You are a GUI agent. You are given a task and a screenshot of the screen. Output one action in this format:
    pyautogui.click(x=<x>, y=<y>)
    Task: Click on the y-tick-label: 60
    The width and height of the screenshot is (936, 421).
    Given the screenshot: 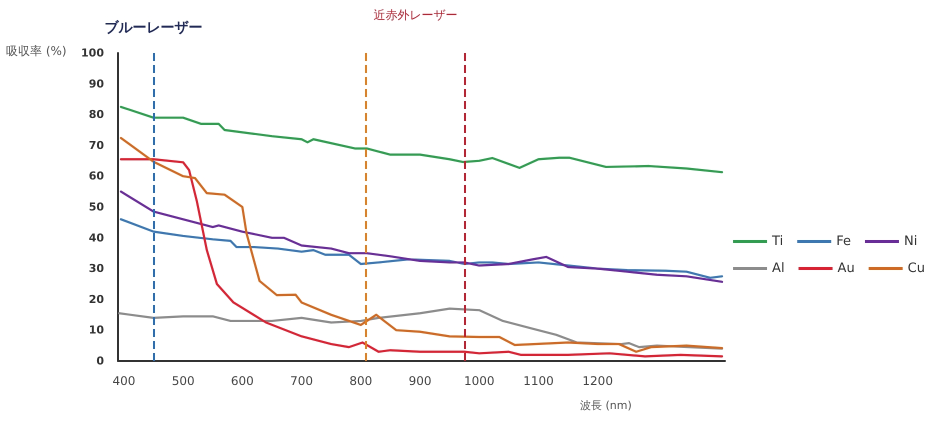 What is the action you would take?
    pyautogui.click(x=96, y=176)
    